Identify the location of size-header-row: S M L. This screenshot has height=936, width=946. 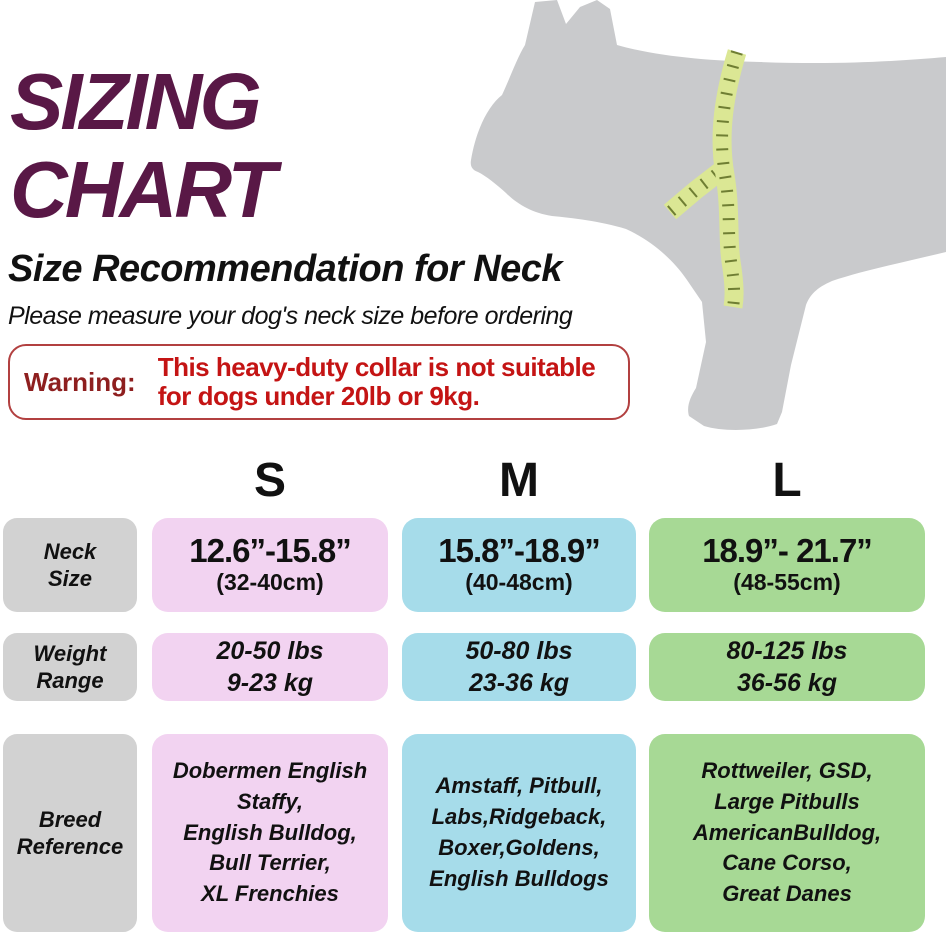
(464, 481).